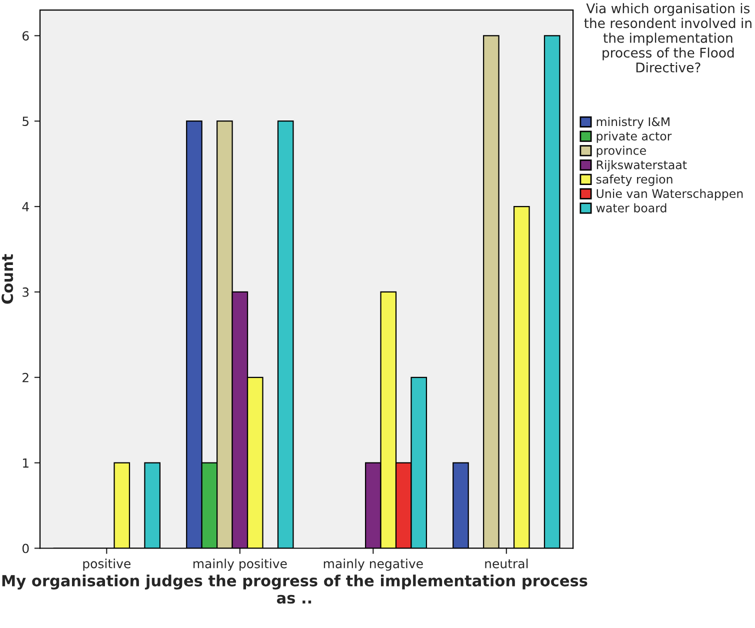 Image resolution: width=755 pixels, height=628 pixels. Describe the element at coordinates (25, 121) in the screenshot. I see `y-tick-label: 5` at that location.